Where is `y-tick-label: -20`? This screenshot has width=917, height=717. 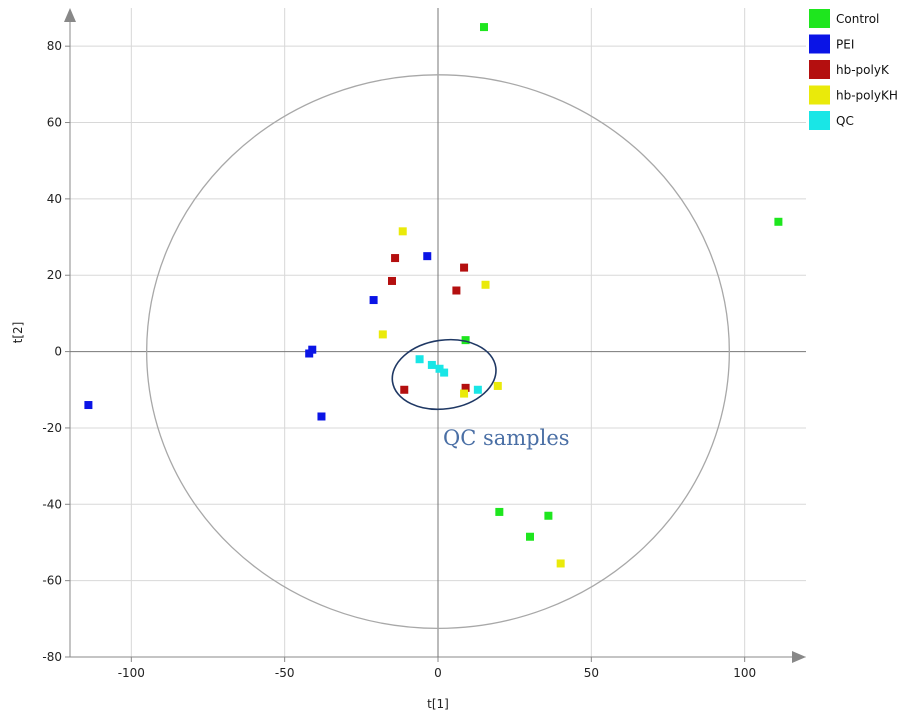 y-tick-label: -20 is located at coordinates (52, 428).